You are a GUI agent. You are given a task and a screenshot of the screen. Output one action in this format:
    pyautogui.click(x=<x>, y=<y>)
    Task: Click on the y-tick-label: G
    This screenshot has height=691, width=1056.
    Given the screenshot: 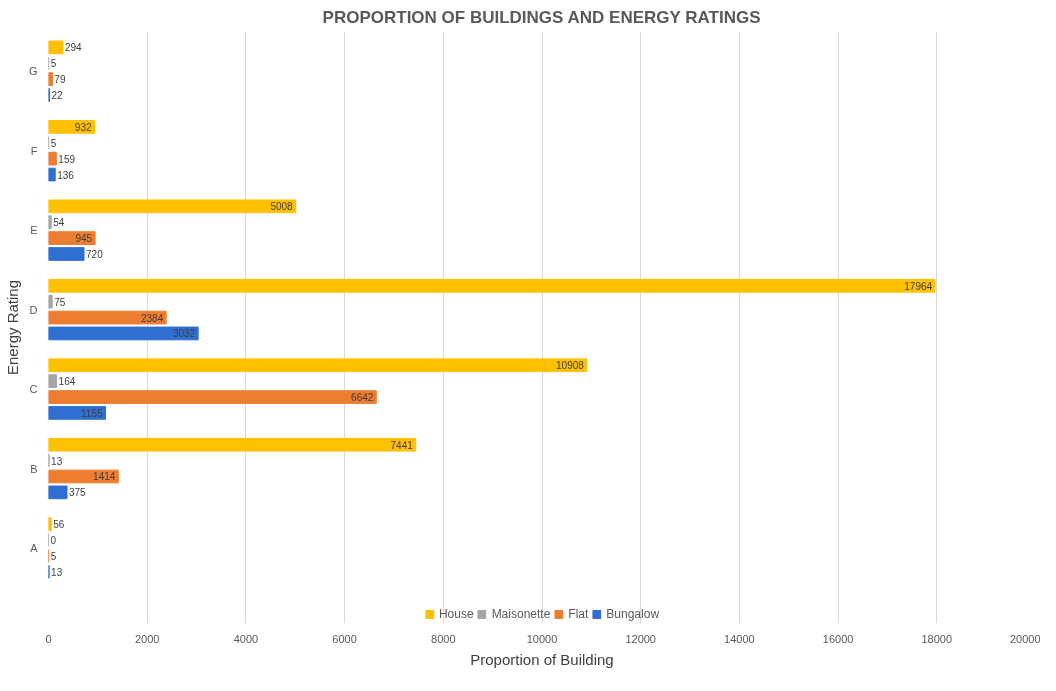 What is the action you would take?
    pyautogui.click(x=33, y=71)
    